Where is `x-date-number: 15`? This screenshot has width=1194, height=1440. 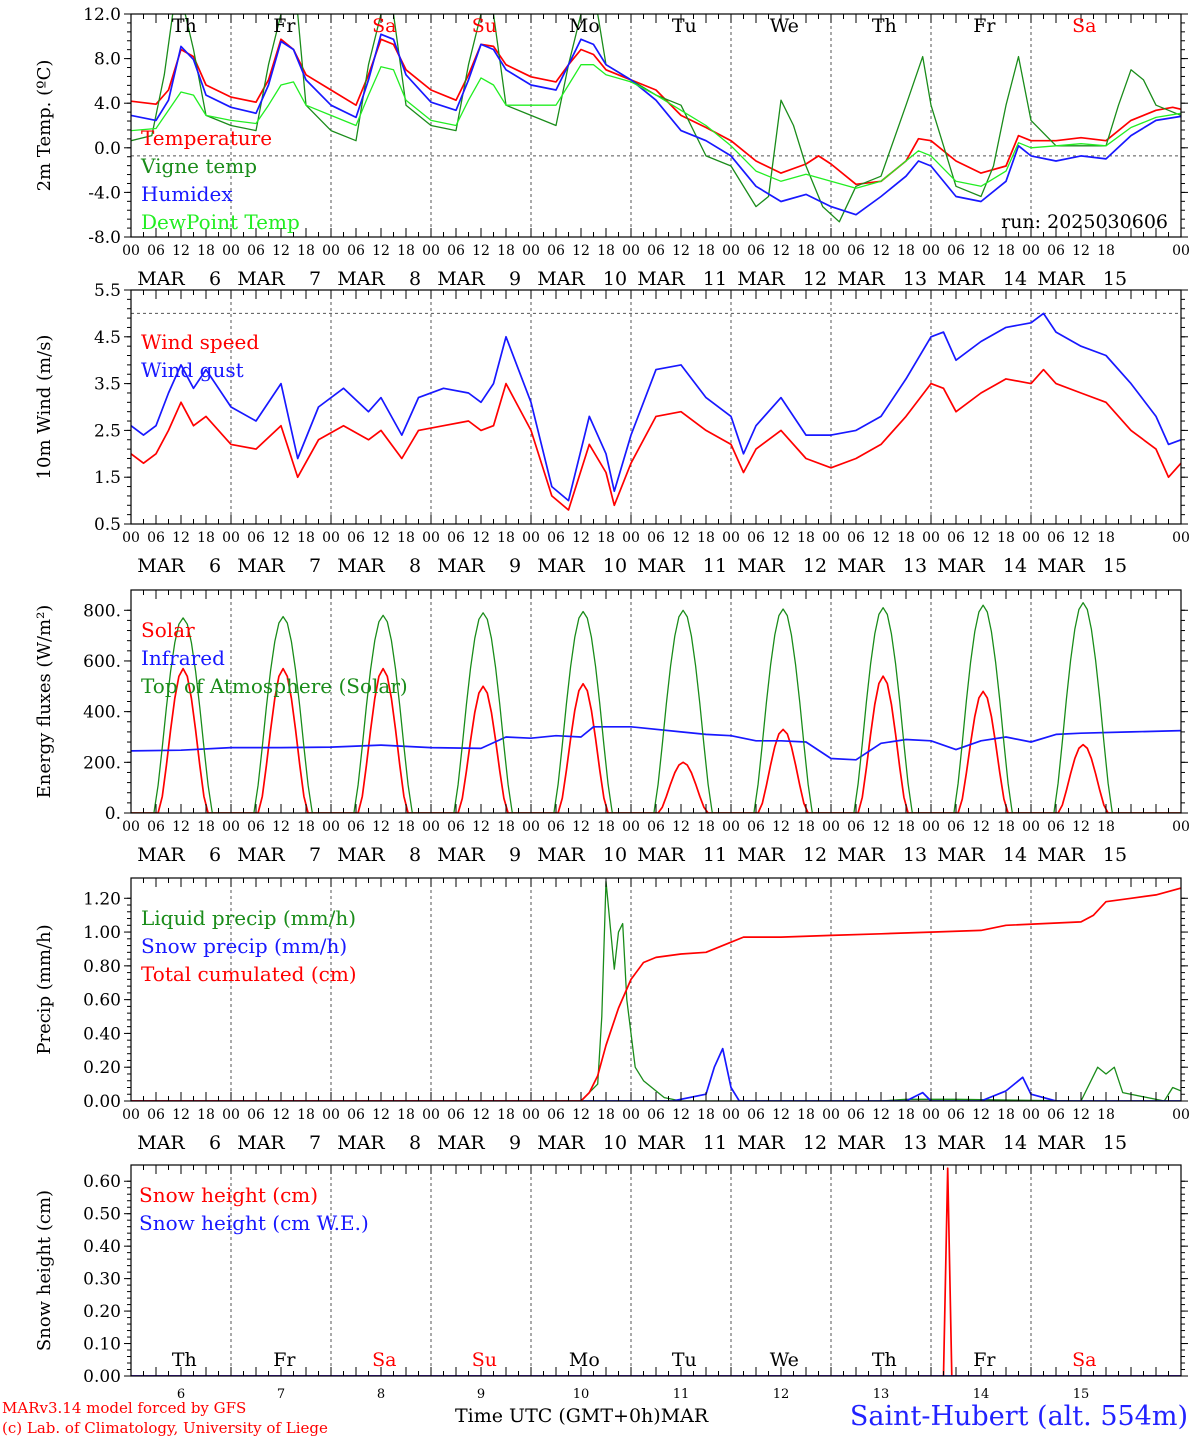
x-date-number: 15 is located at coordinates (1081, 1394).